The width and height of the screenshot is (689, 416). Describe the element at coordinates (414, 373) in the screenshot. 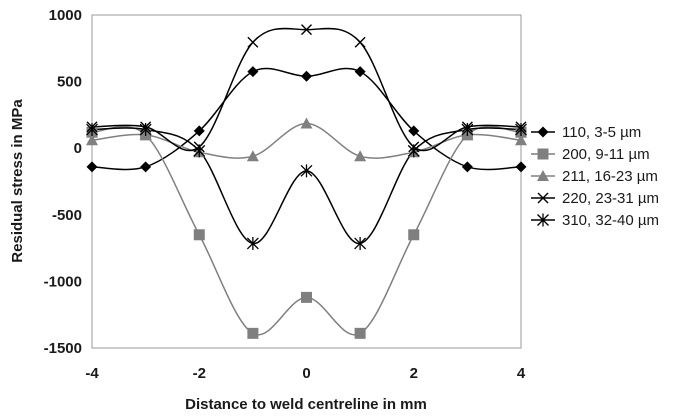

I see `x-tick-label: 2` at that location.